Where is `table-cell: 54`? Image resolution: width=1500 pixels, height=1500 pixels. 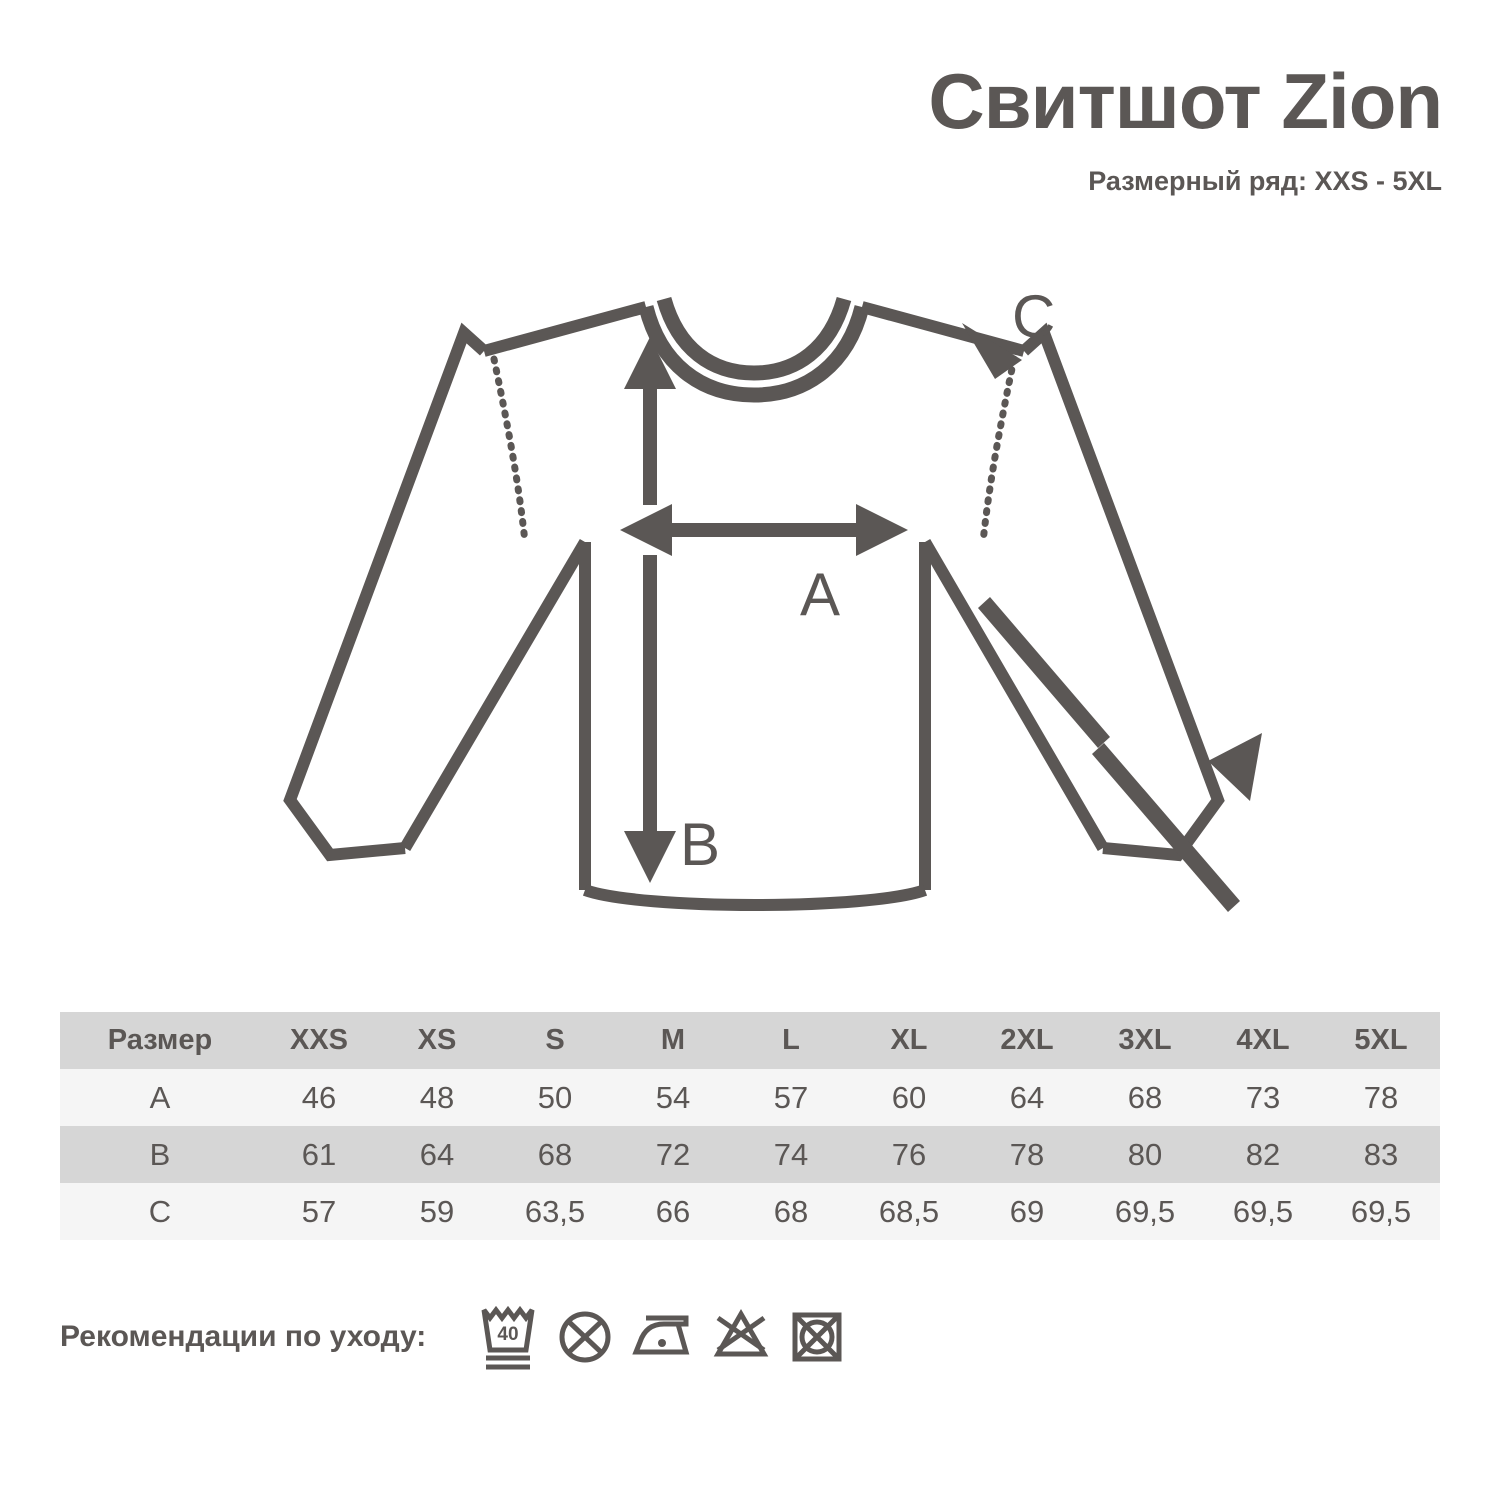
table-cell: 54 is located at coordinates (673, 1097).